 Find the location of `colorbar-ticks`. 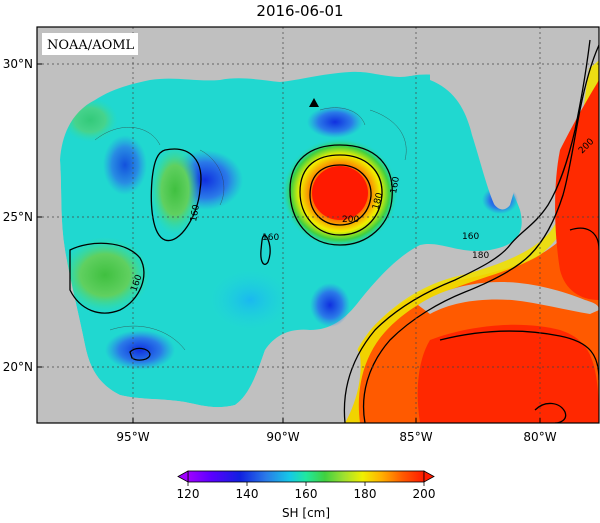

colorbar-ticks is located at coordinates (306, 484).